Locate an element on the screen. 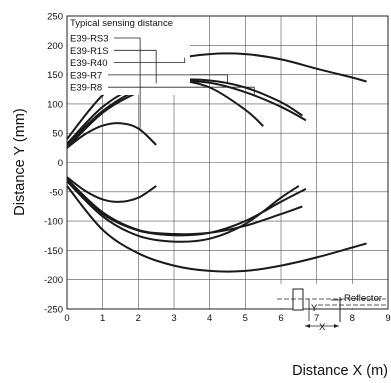 The height and width of the screenshot is (383, 391). reflector-box is located at coordinates (298, 299).